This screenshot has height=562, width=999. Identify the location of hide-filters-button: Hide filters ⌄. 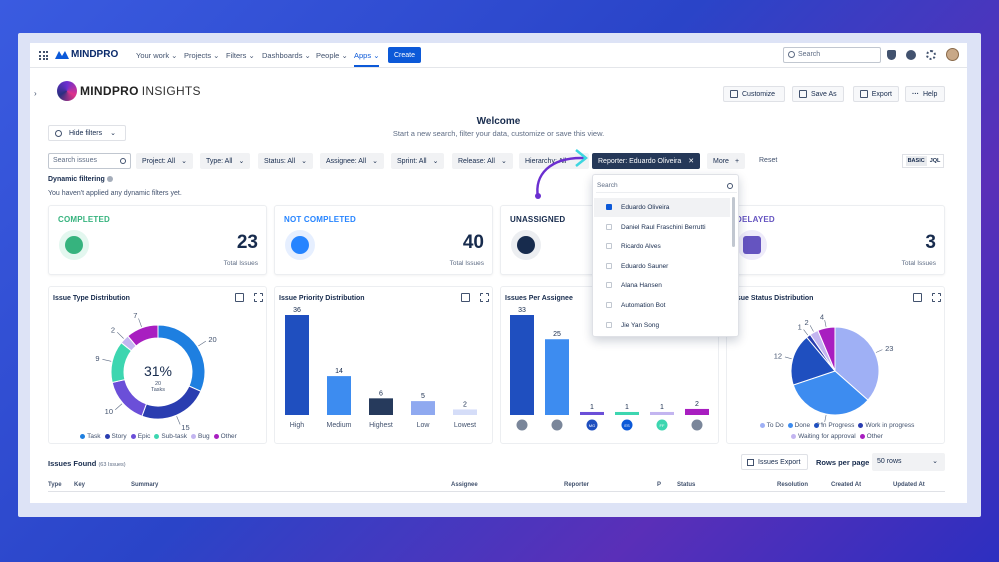
(87, 133).